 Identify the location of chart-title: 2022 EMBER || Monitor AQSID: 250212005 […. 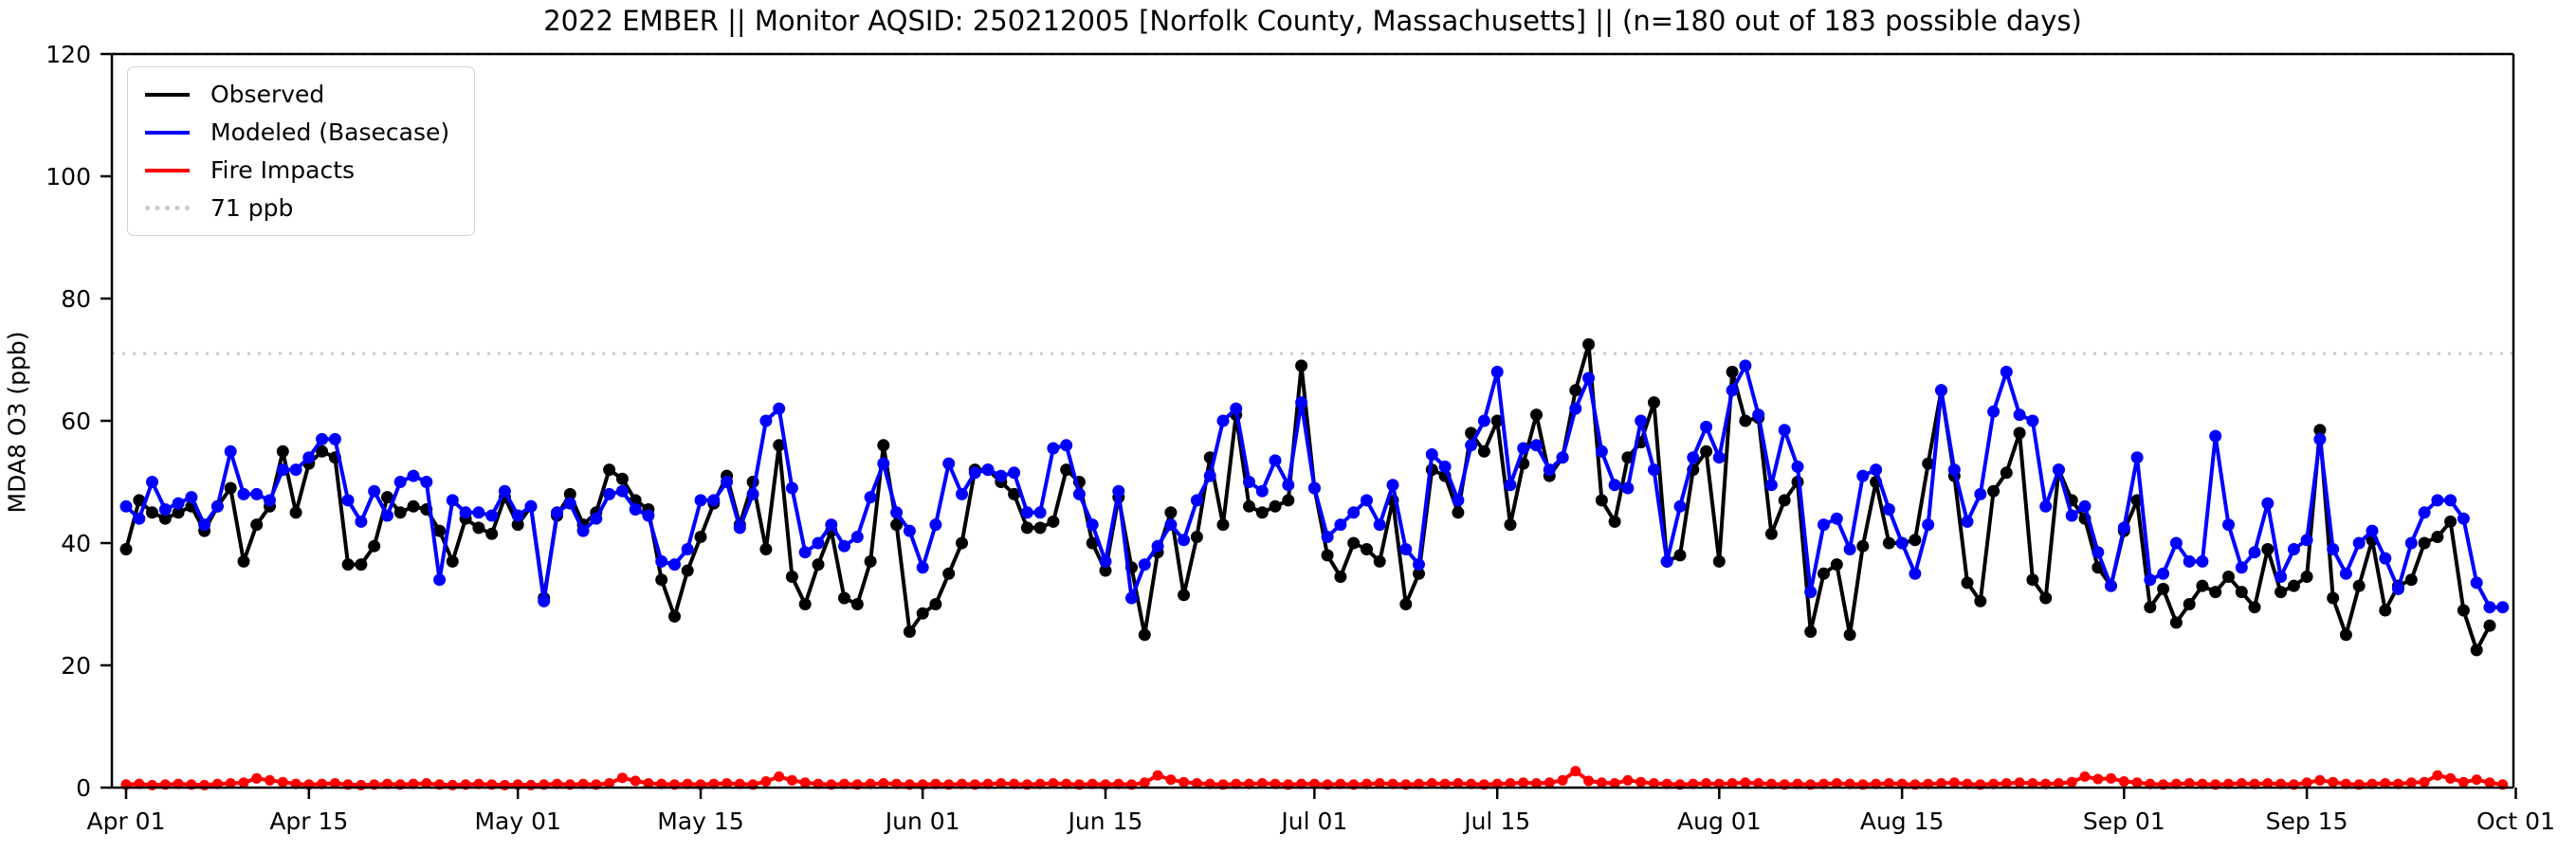
(1312, 21).